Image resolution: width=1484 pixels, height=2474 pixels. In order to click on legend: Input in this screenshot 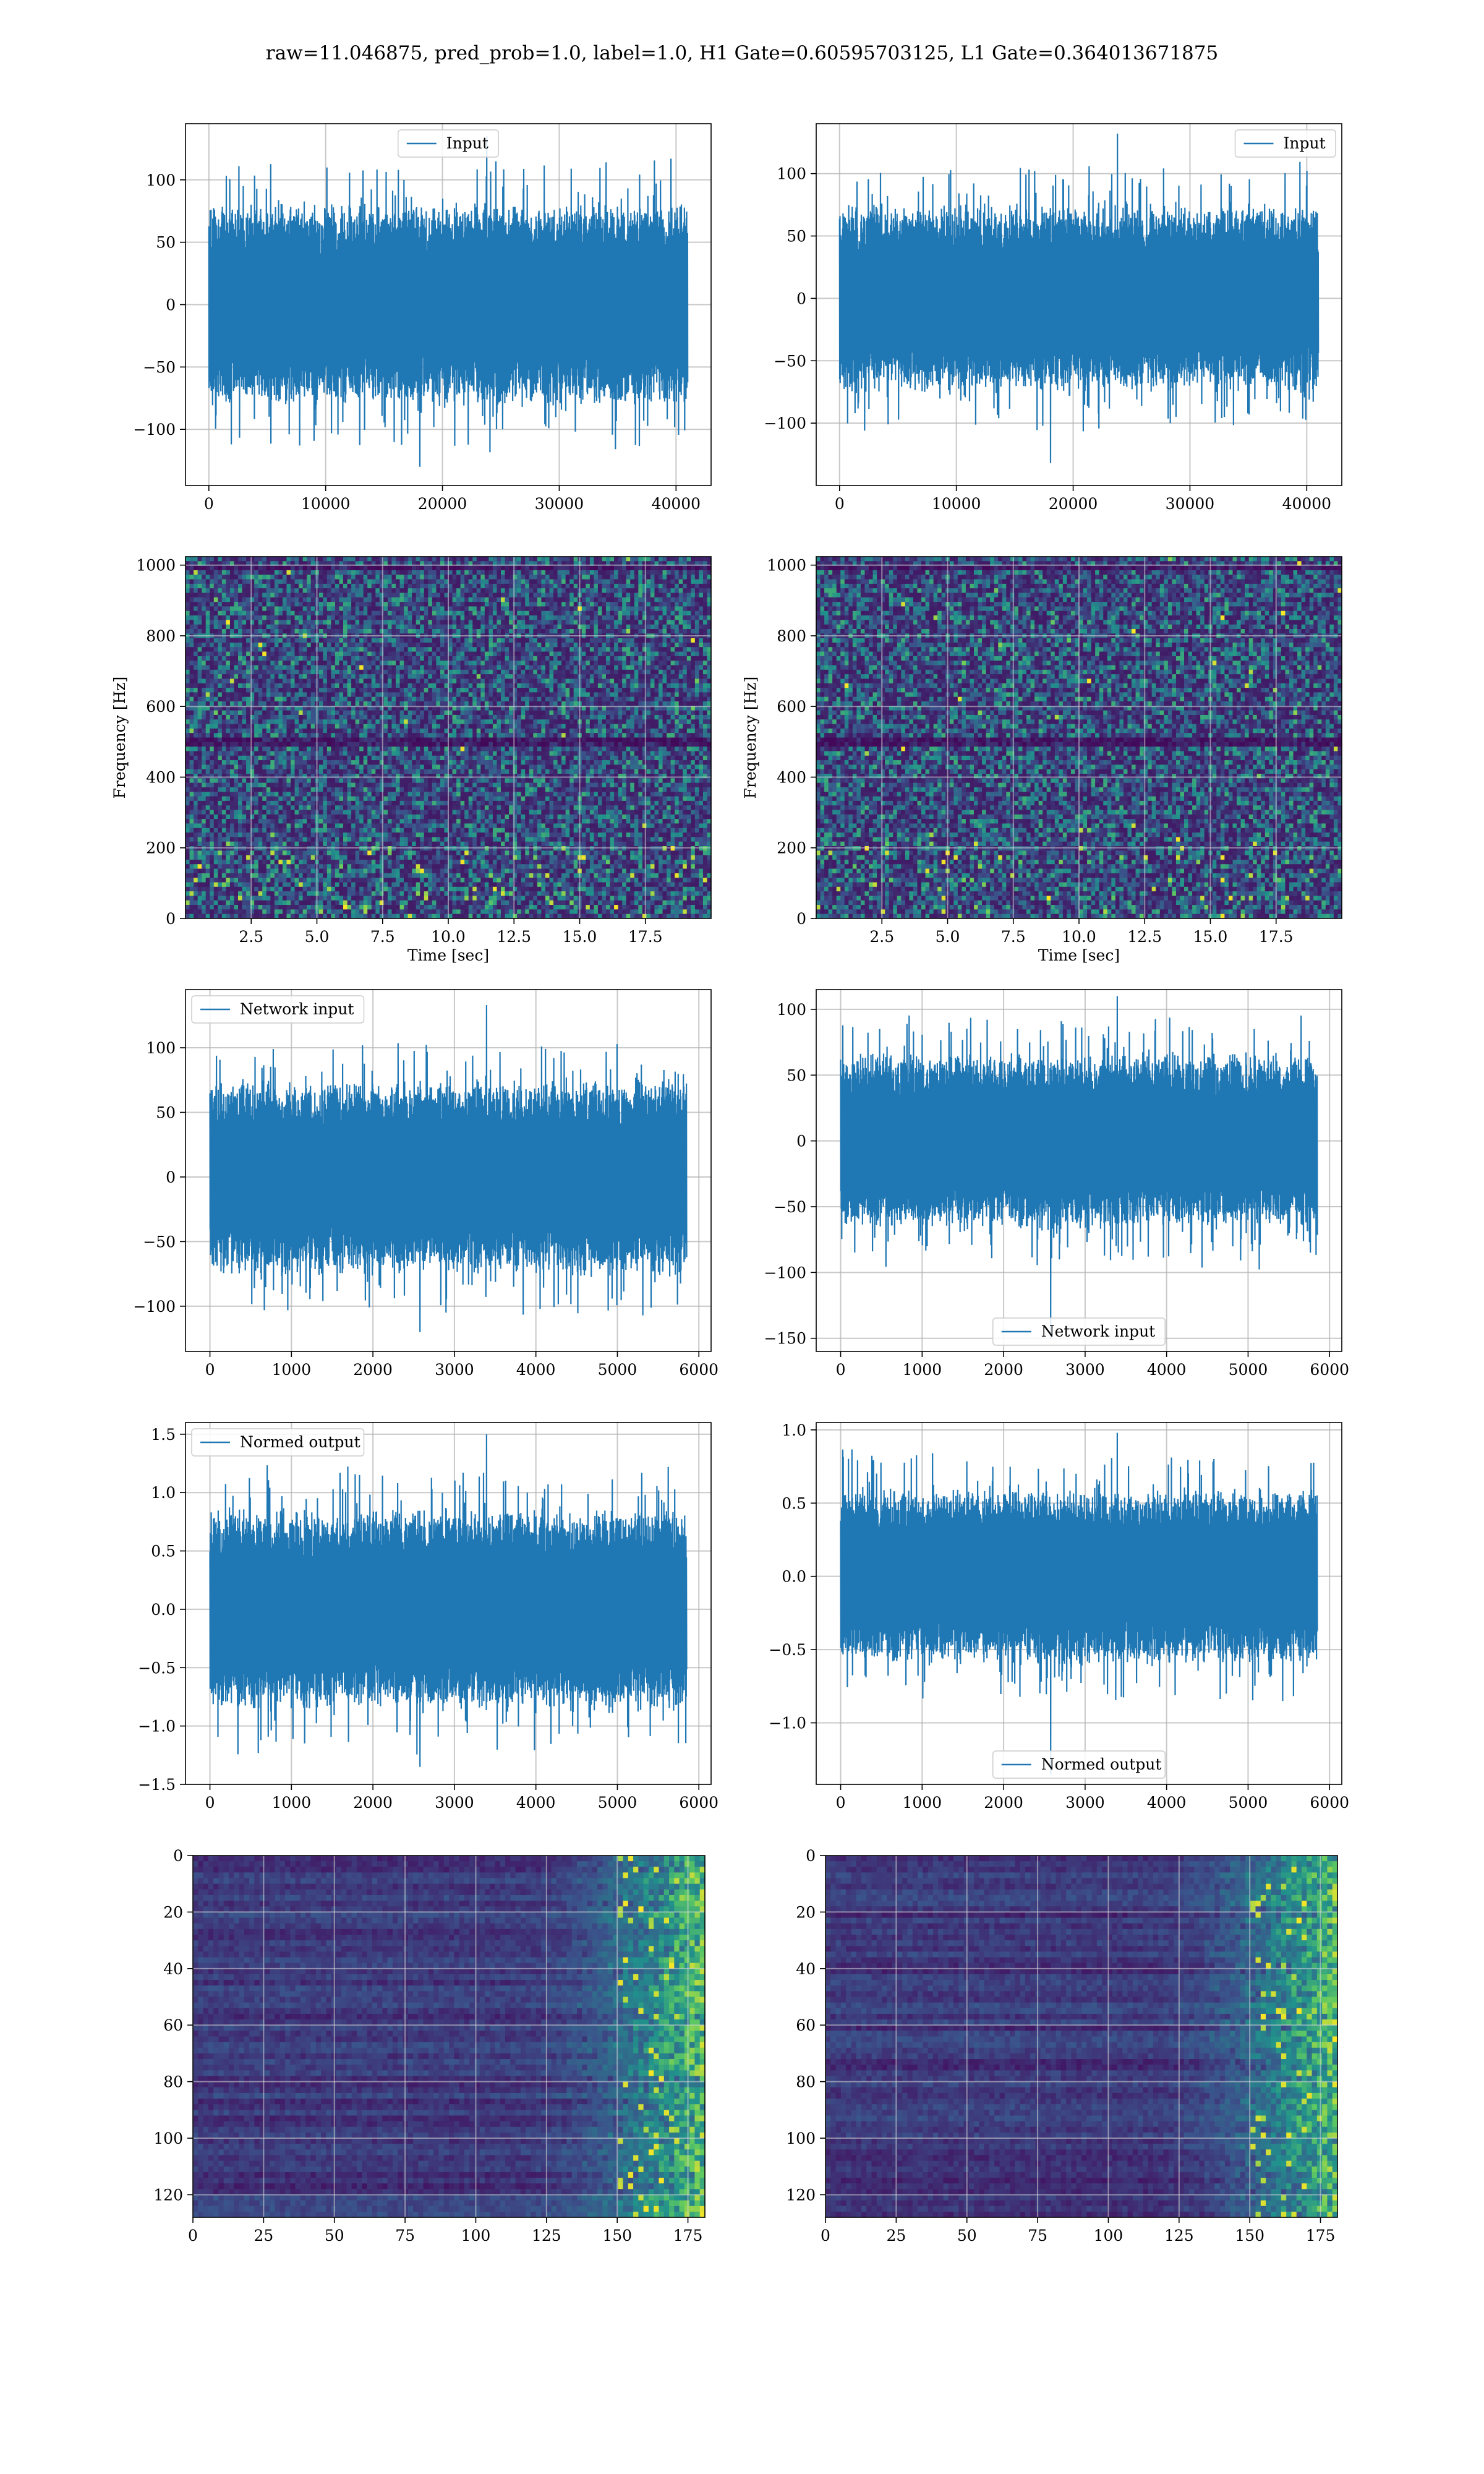, I will do `click(448, 143)`.